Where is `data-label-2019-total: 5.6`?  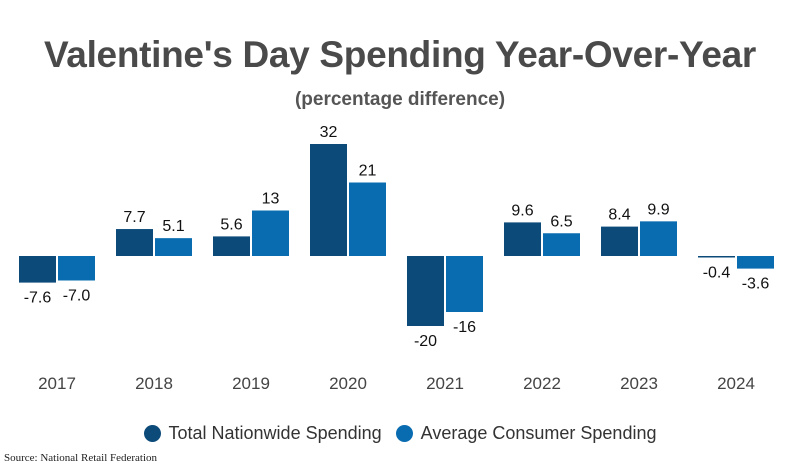
data-label-2019-total: 5.6 is located at coordinates (231, 224).